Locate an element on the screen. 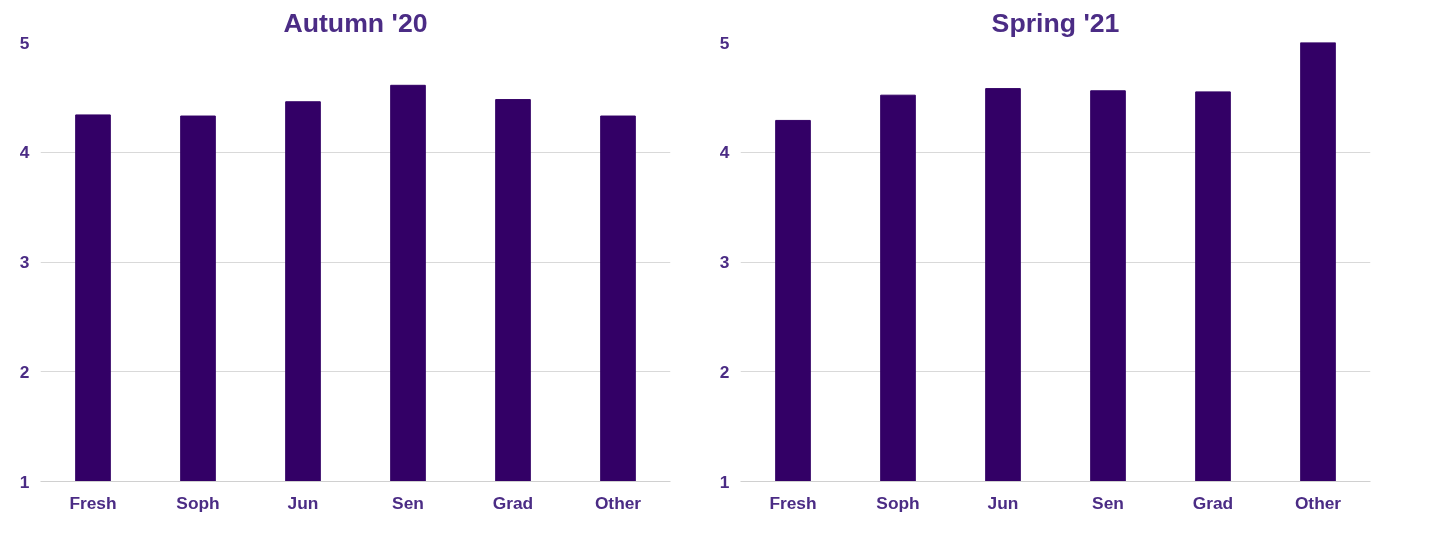 The height and width of the screenshot is (533, 1445). chart-title: Autumn '20 is located at coordinates (355, 22).